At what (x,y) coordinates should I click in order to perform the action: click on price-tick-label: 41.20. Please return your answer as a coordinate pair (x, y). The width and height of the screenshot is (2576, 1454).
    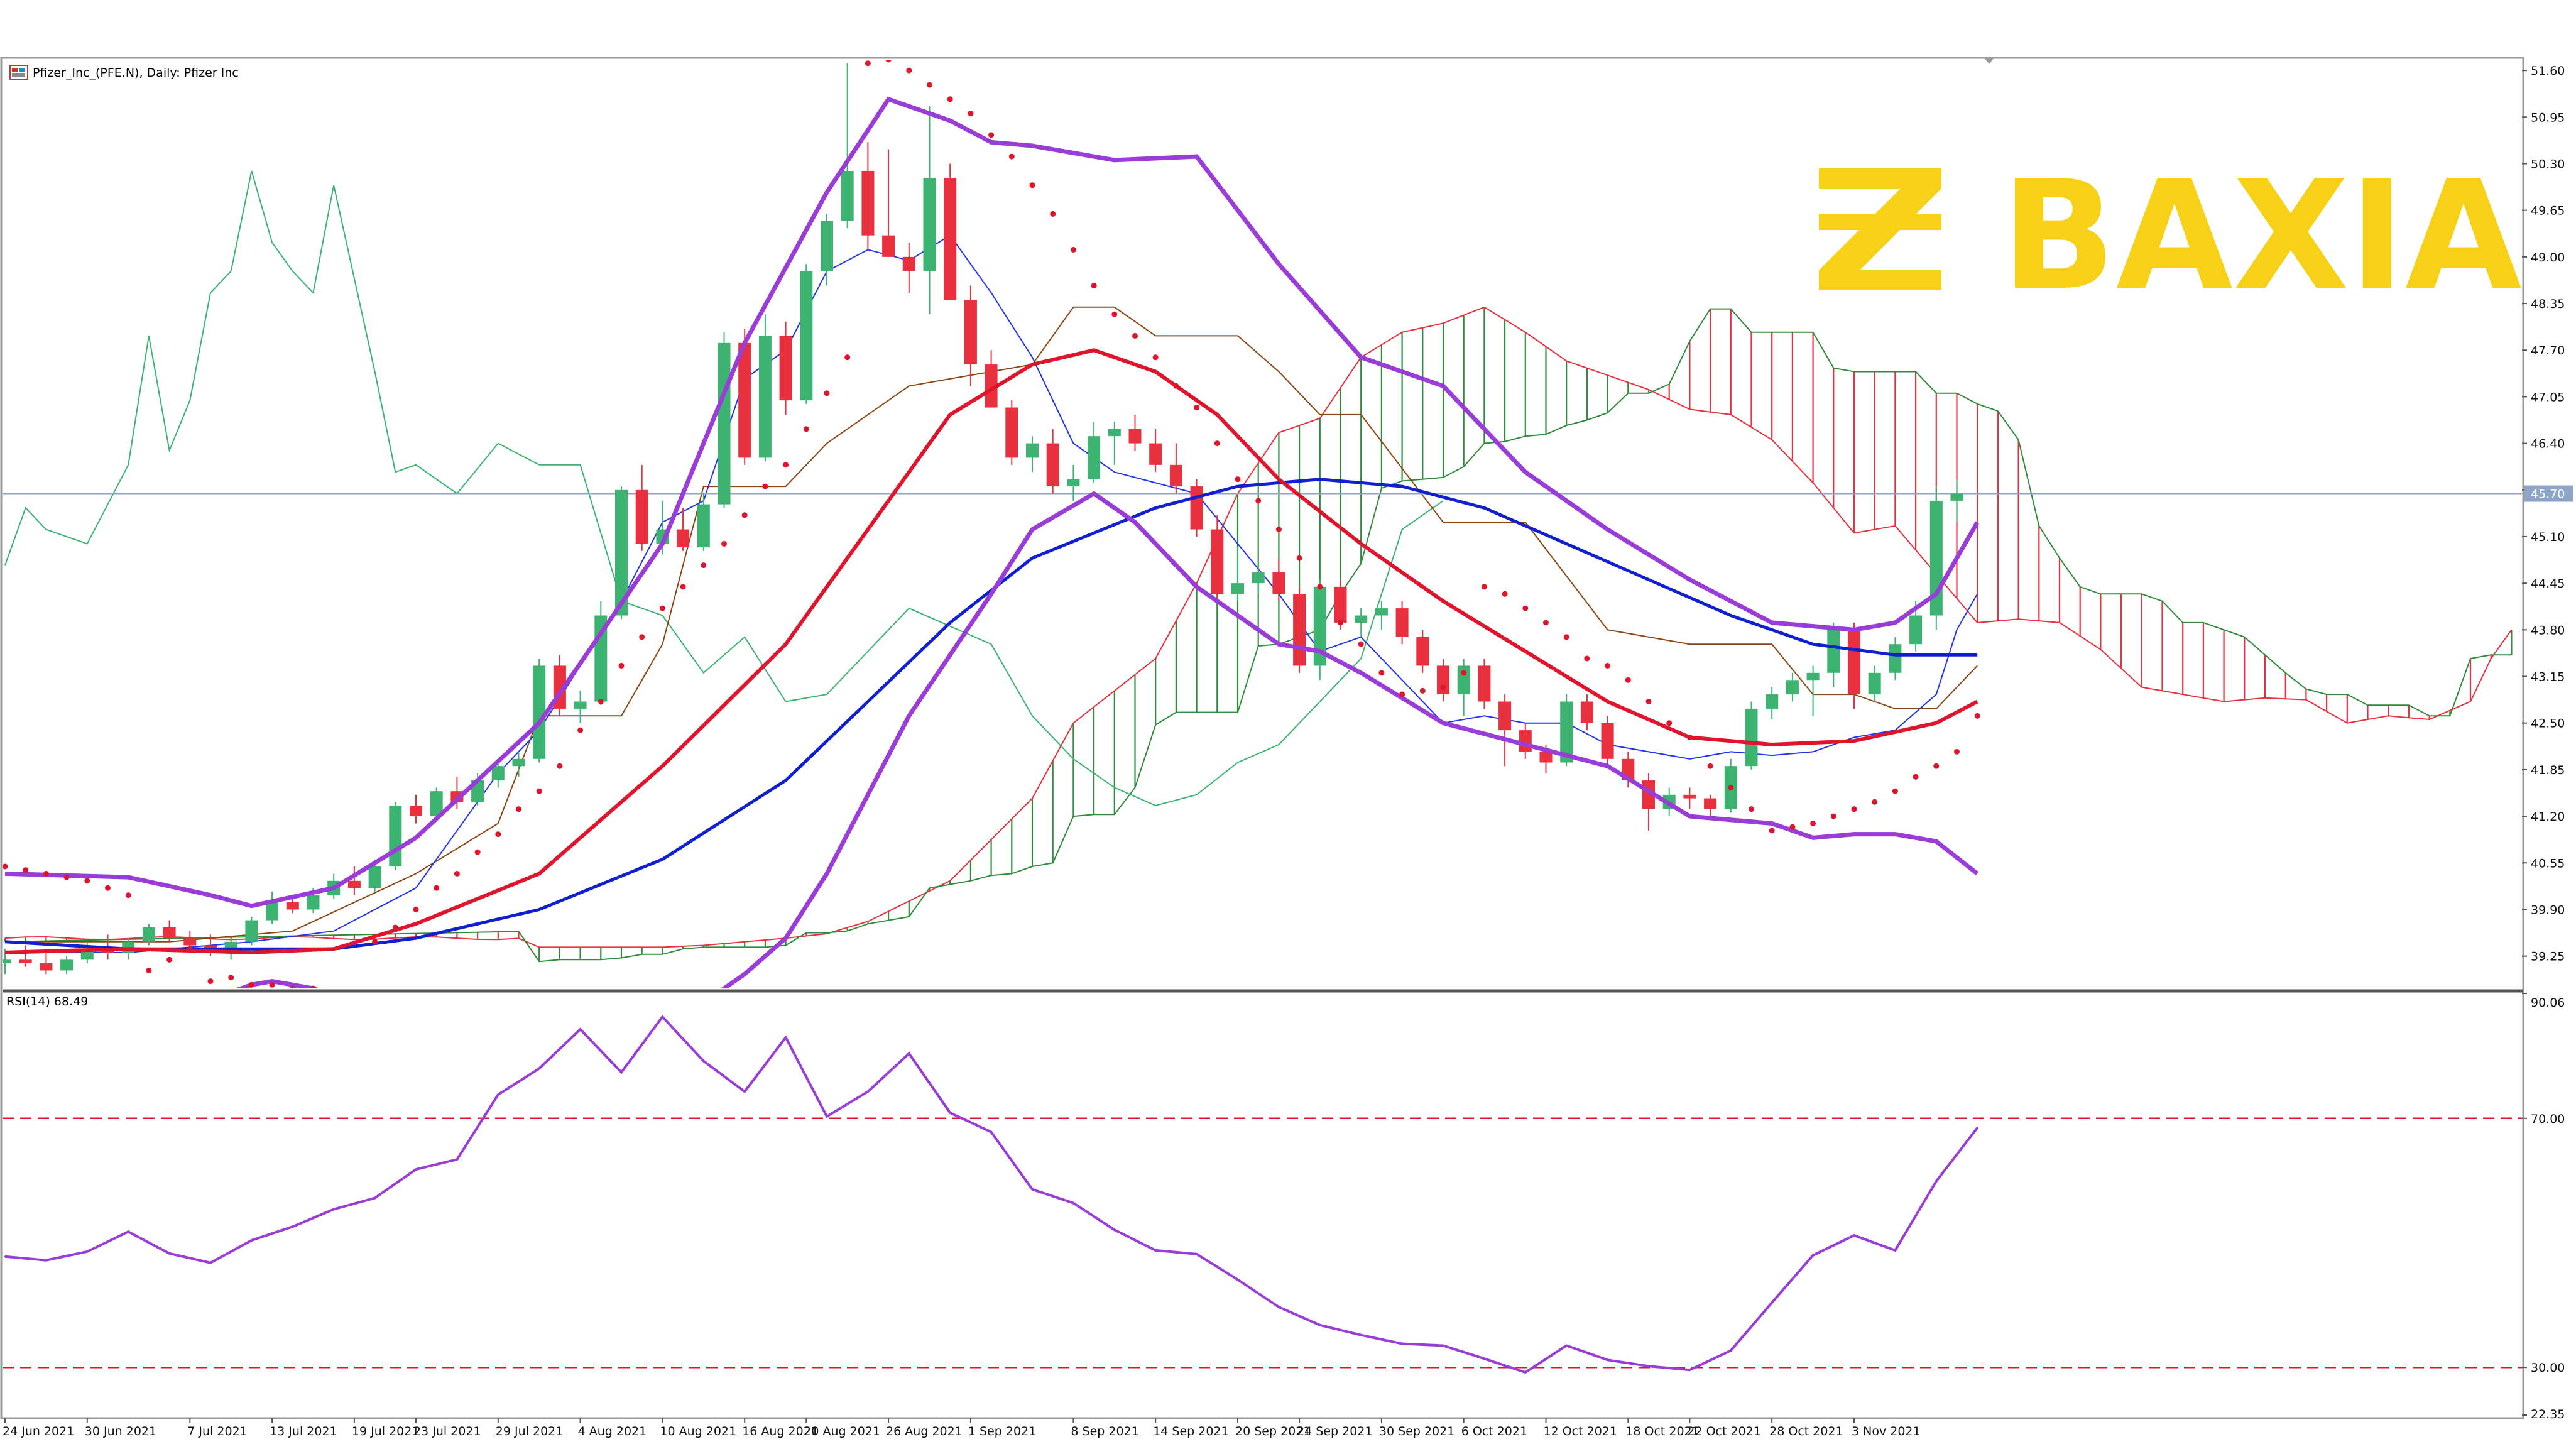
    Looking at the image, I should click on (2548, 817).